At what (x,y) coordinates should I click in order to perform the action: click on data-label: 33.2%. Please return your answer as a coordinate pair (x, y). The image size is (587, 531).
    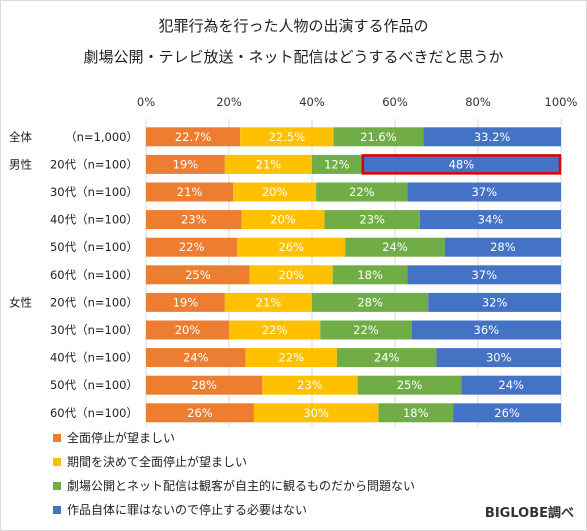
    Looking at the image, I should click on (492, 137).